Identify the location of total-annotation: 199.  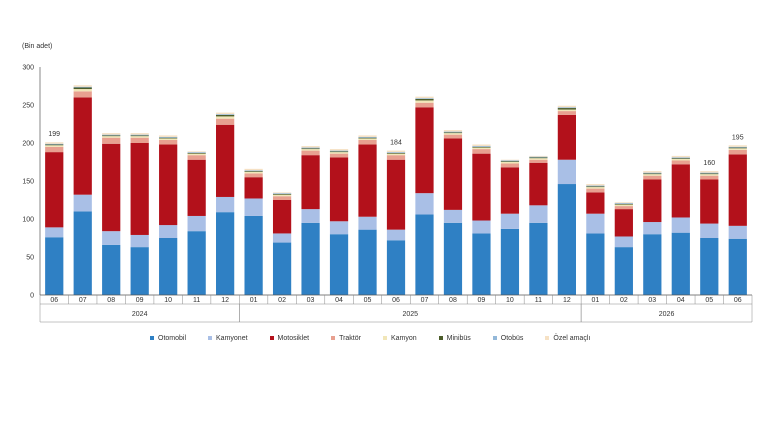
(54, 134).